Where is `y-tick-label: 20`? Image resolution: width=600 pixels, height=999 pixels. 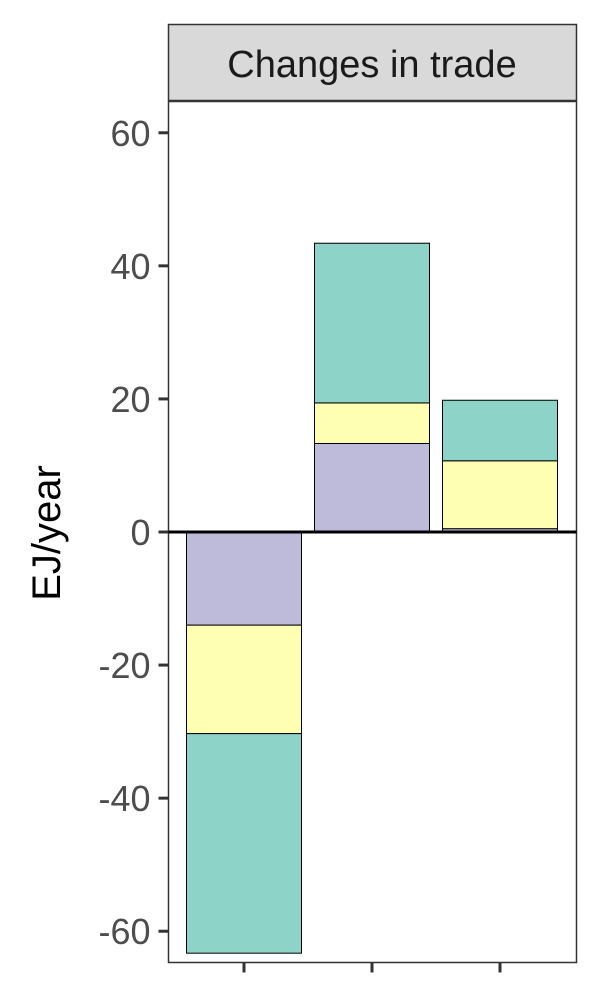 y-tick-label: 20 is located at coordinates (130, 399).